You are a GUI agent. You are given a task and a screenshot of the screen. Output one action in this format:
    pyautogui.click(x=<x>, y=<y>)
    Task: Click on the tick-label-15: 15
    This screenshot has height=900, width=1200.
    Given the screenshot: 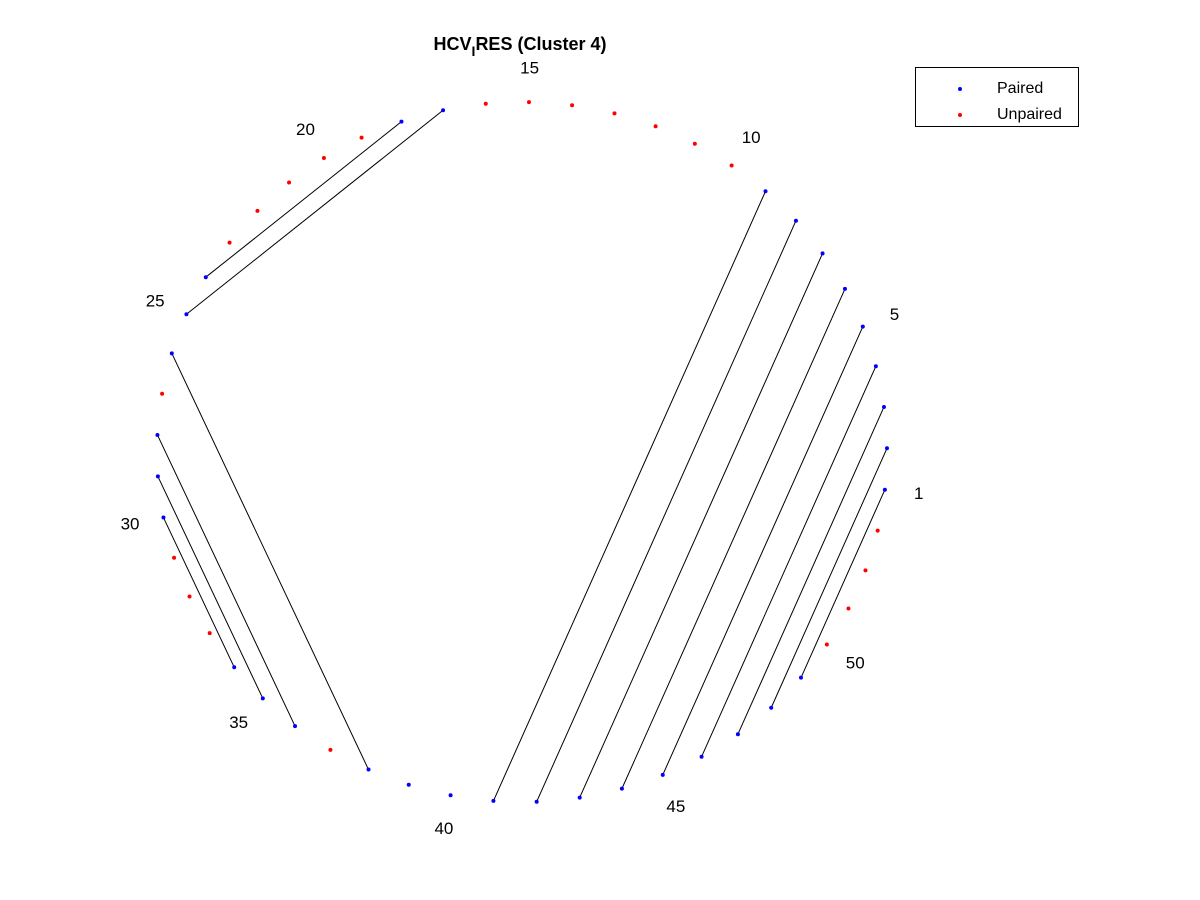 What is the action you would take?
    pyautogui.click(x=529, y=68)
    